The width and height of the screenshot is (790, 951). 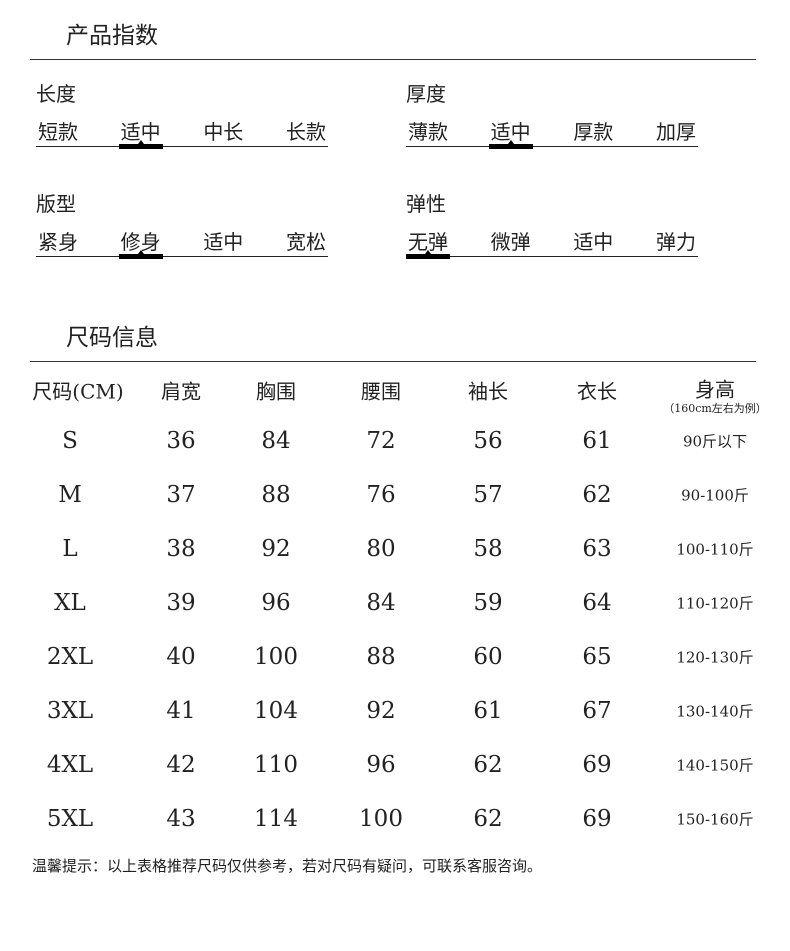 What do you see at coordinates (181, 549) in the screenshot?
I see `table-cell: 38` at bounding box center [181, 549].